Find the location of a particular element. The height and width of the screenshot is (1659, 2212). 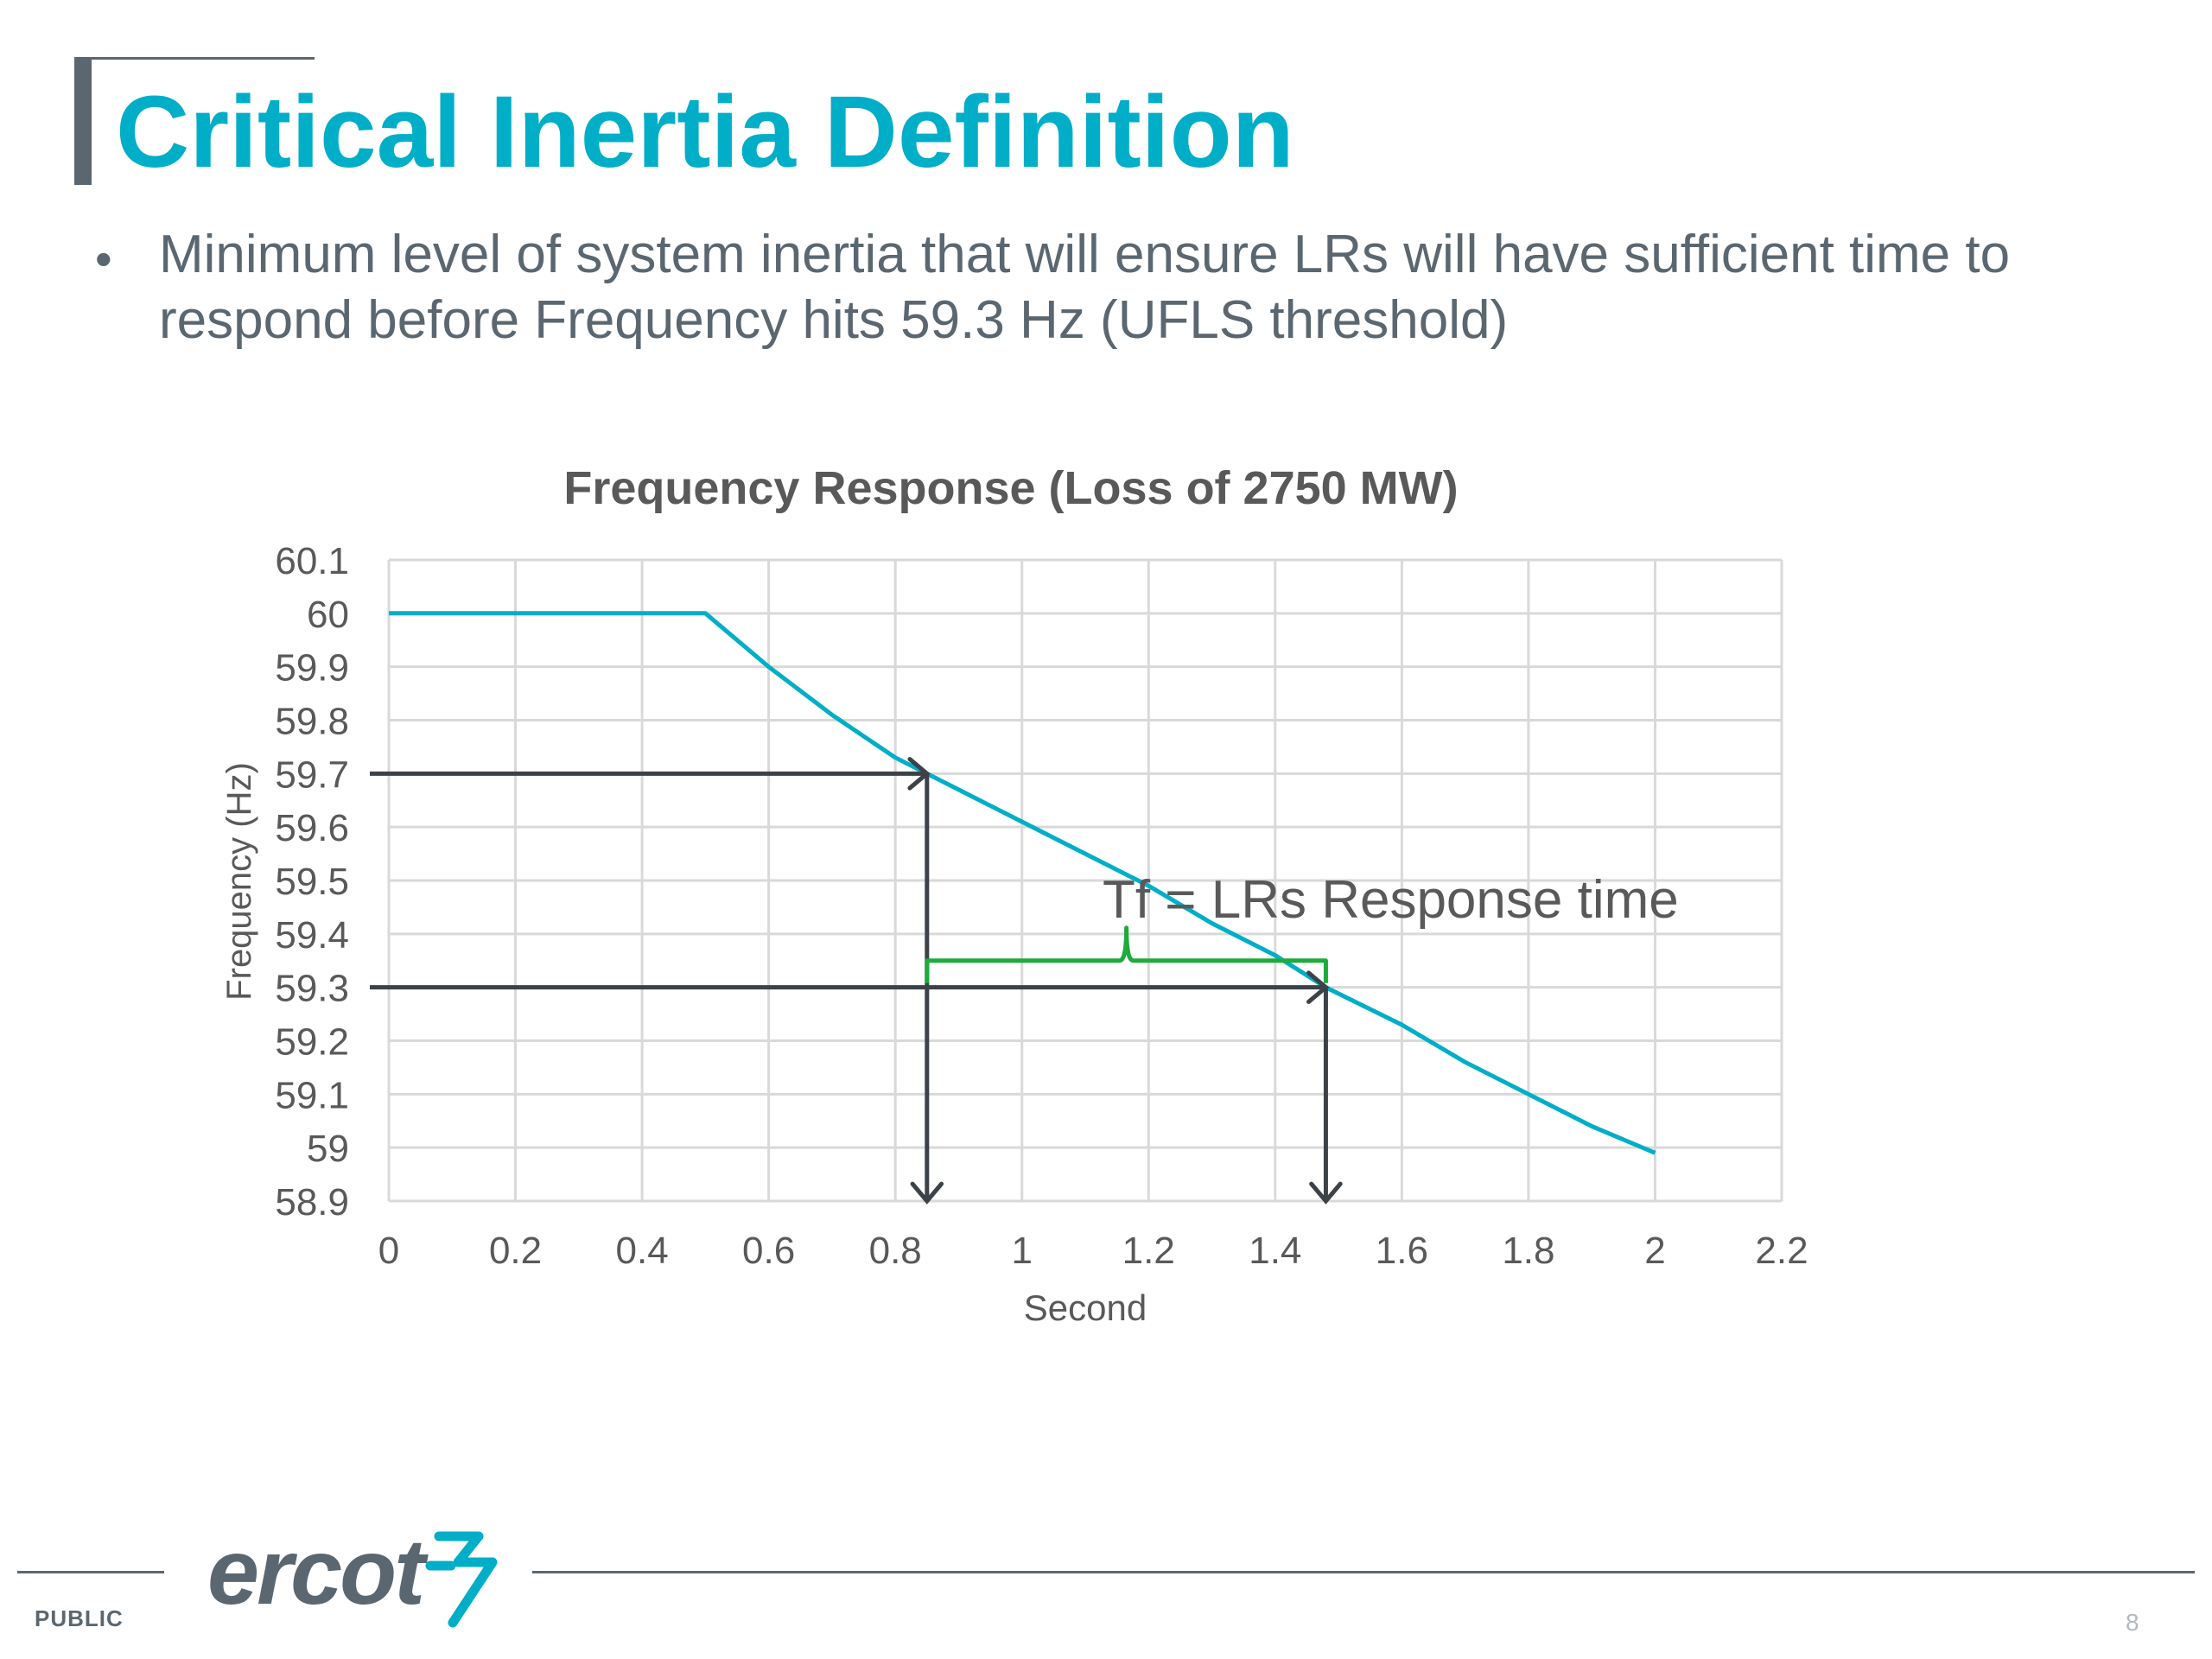

x-tick-label: 1.2 is located at coordinates (1148, 1251).